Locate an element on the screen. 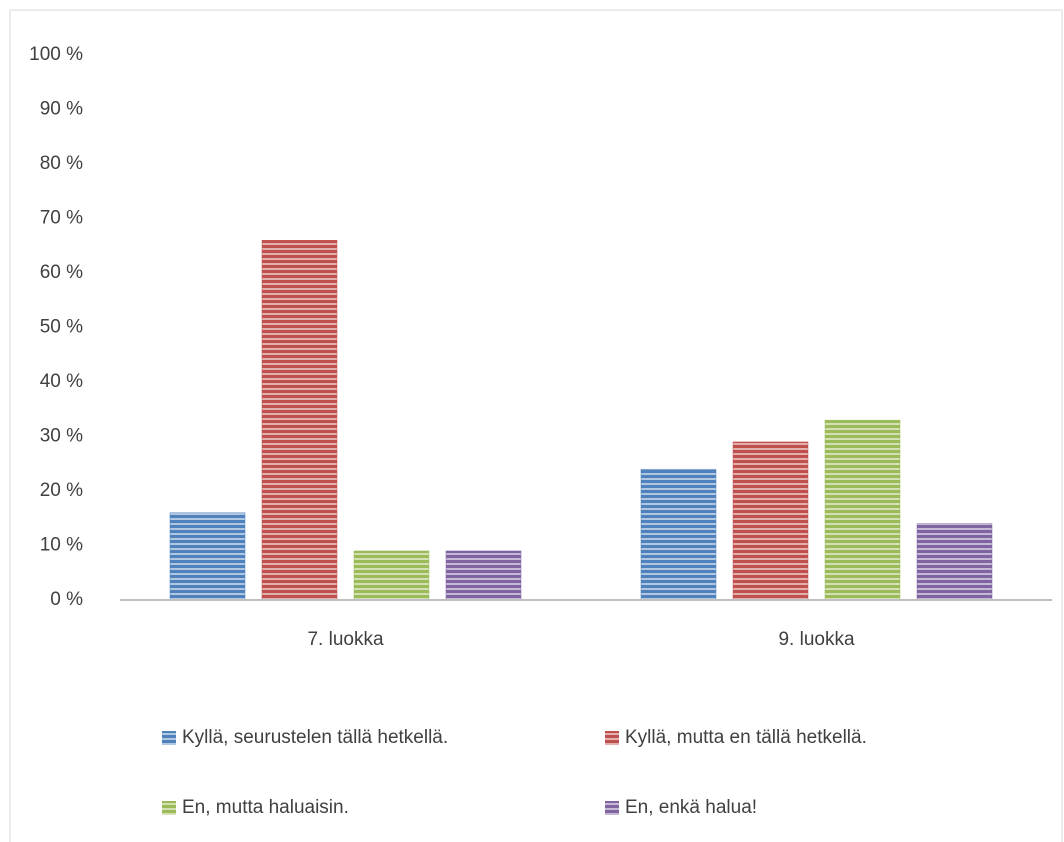 This screenshot has width=1064, height=842. y-tick-label: 40 % is located at coordinates (61, 381).